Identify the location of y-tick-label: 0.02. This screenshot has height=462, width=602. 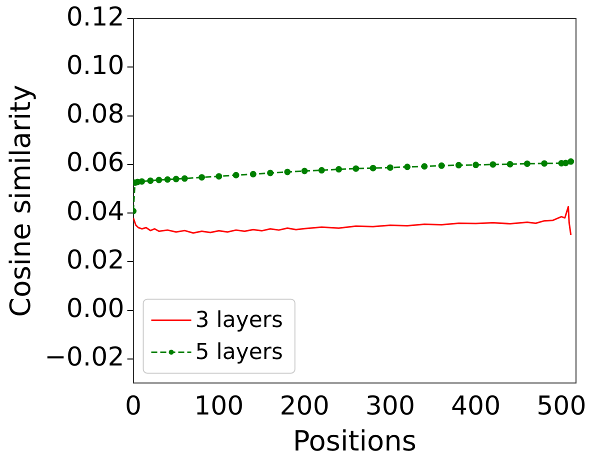
(95, 260).